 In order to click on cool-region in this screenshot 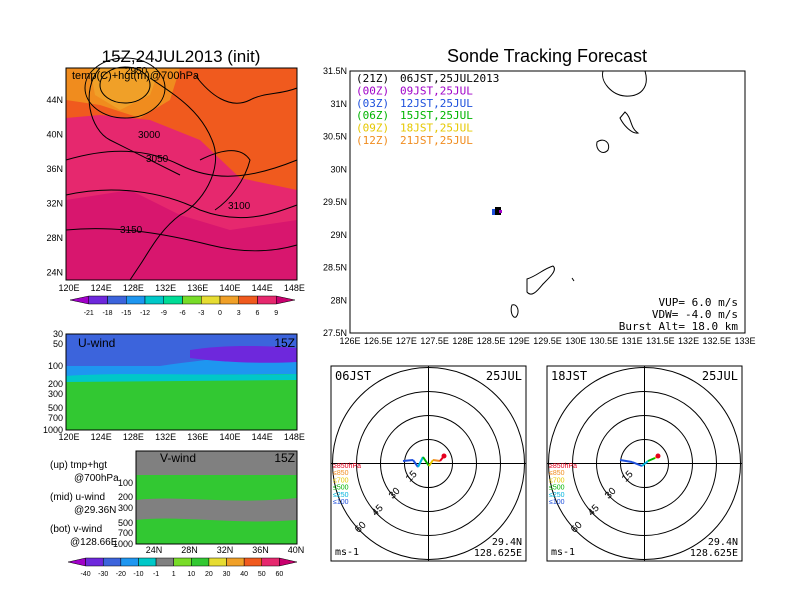, I will do `click(181, 235)`.